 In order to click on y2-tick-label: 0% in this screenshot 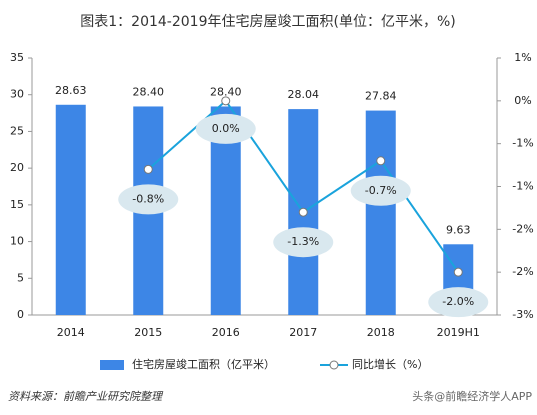, I will do `click(522, 100)`.